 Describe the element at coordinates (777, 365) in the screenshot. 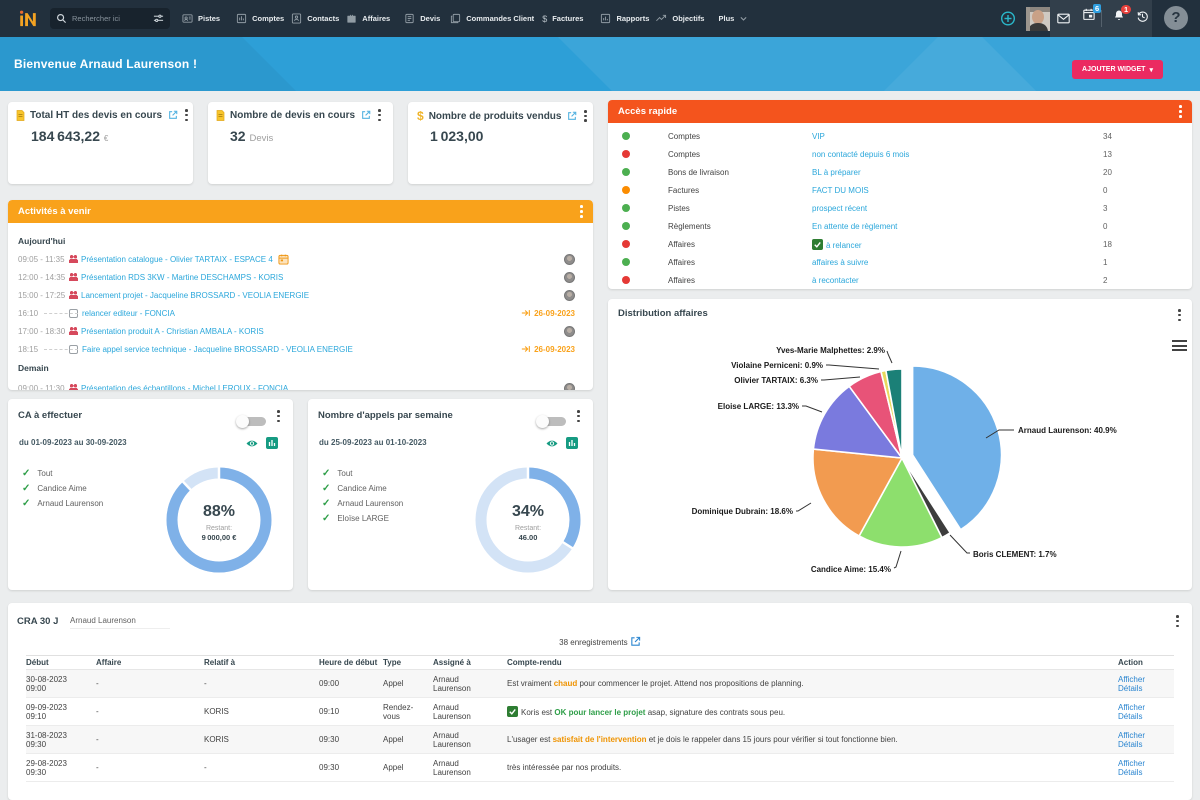

I see `svg-text: Violaine Perniceni: 0.9%` at that location.